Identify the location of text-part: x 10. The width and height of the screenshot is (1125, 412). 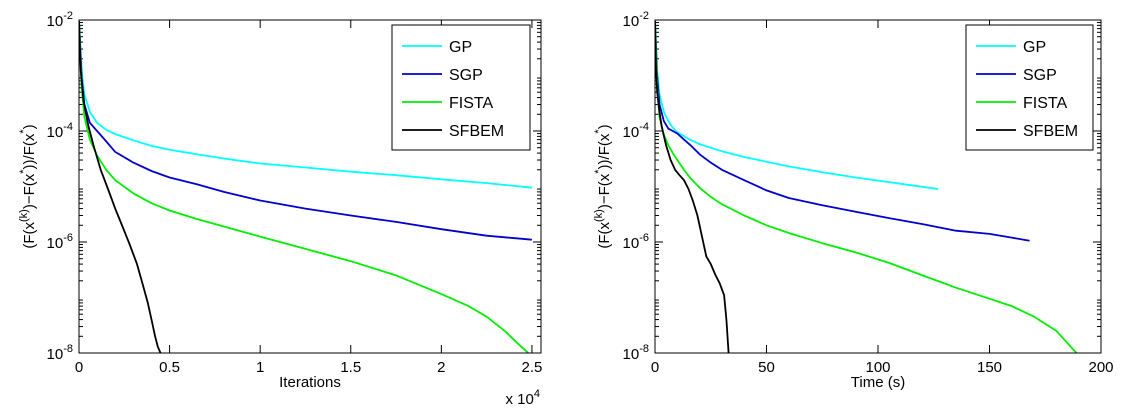
(520, 399).